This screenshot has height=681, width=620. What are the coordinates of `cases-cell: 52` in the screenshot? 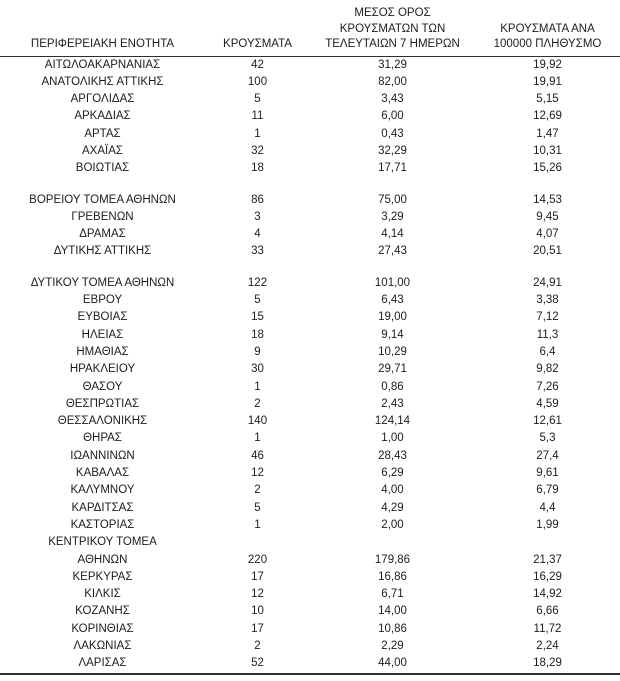 It's located at (257, 665).